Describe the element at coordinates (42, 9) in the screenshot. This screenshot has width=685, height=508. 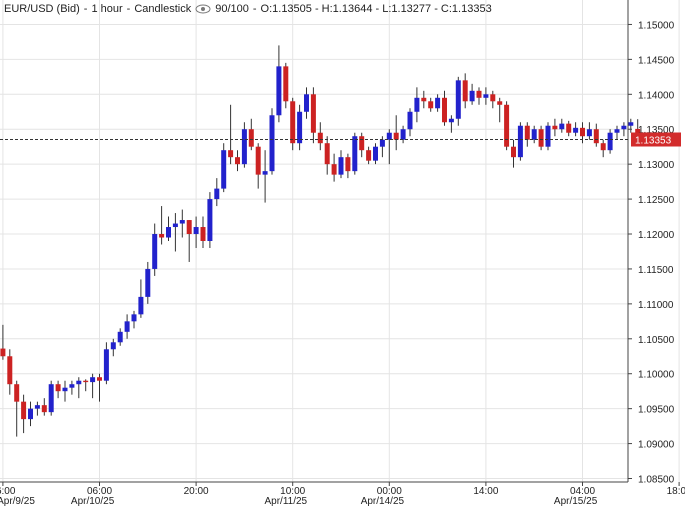
I see `instrument-label: EUR/USD (Bid)` at that location.